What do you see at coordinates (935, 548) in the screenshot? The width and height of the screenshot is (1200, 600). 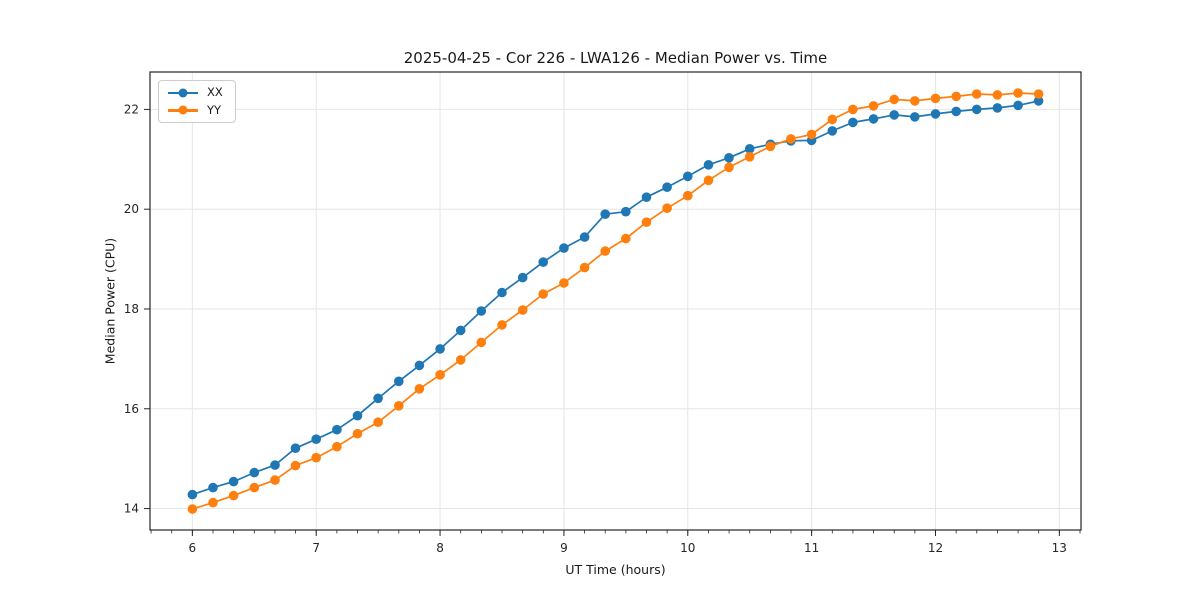 I see `svg-text: 12` at bounding box center [935, 548].